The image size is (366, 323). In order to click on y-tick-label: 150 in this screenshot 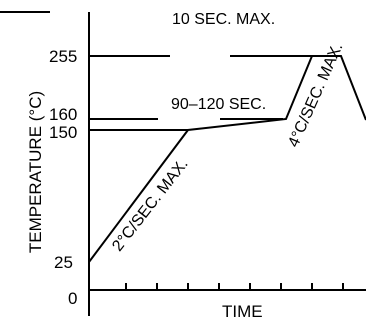, I will do `click(63, 132)`.